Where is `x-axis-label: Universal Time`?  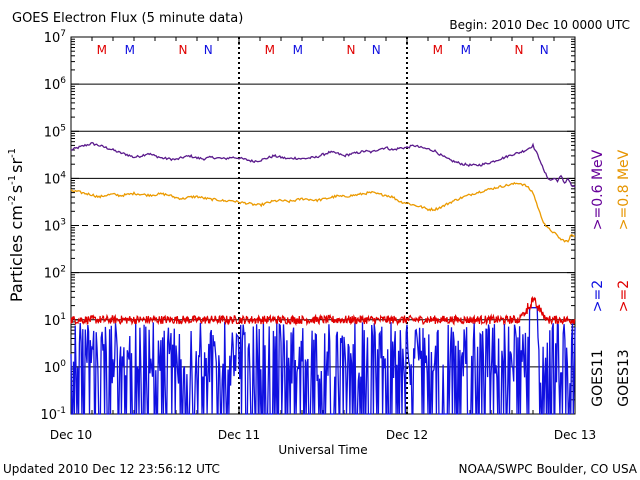 x-axis-label: Universal Time is located at coordinates (322, 450).